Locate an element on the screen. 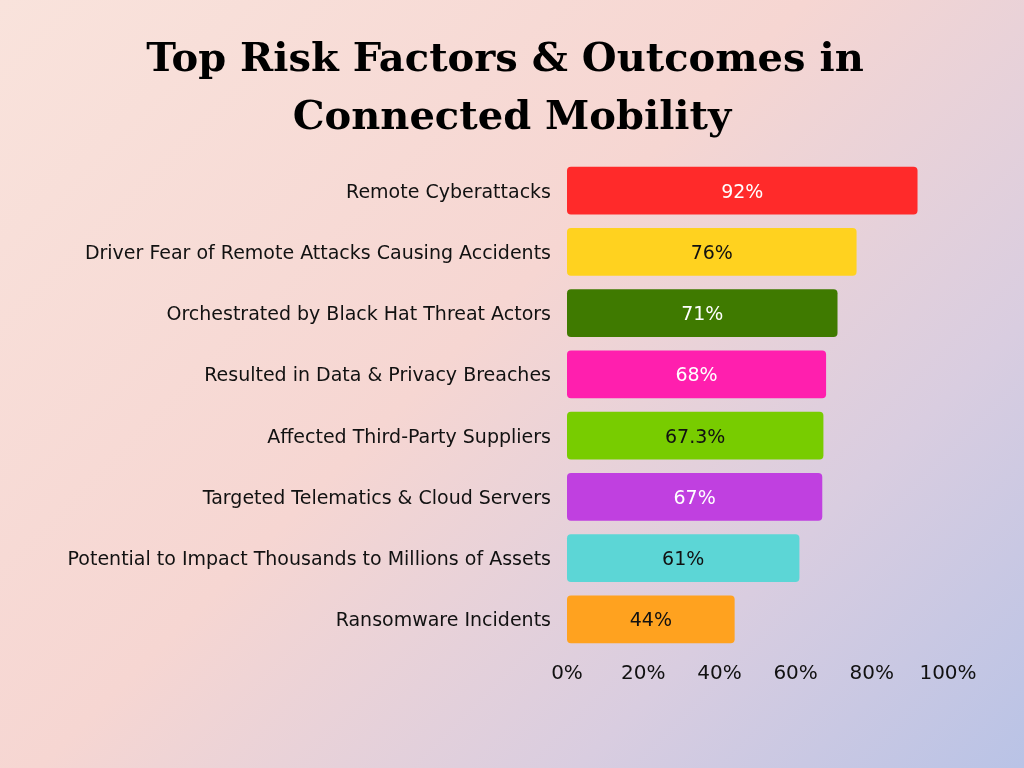 The image size is (1024, 768). data-label: 92% is located at coordinates (742, 190).